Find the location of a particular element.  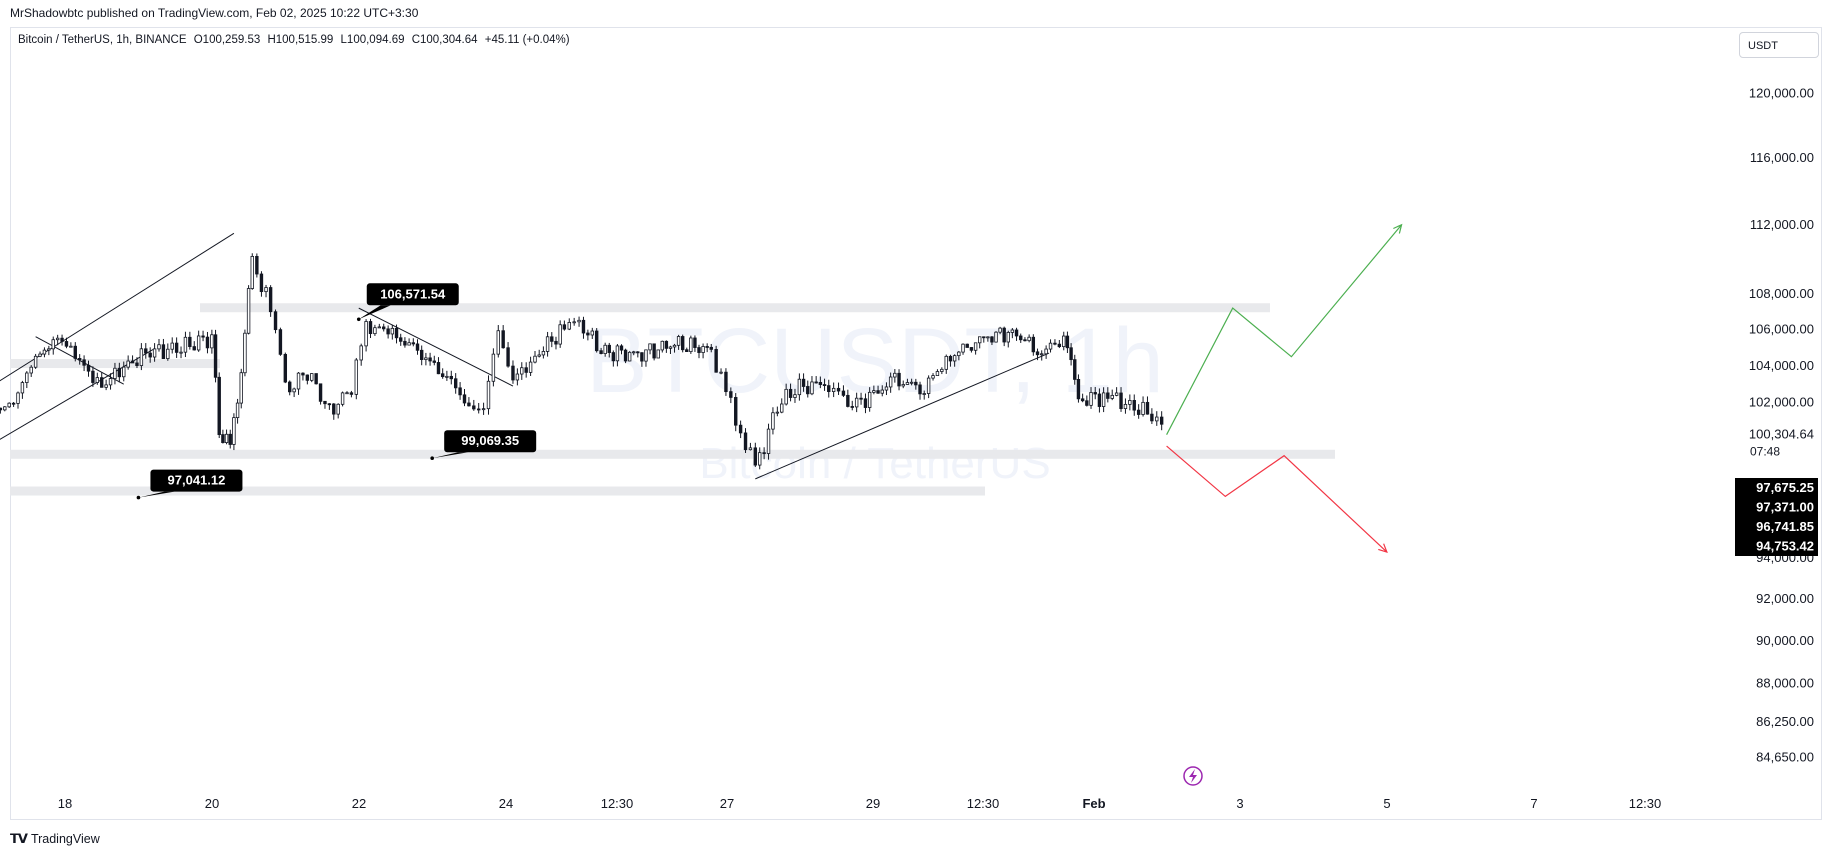

footer-brand: TradingView is located at coordinates (65, 839).